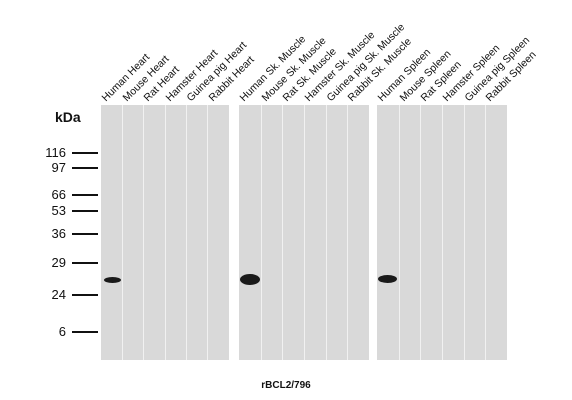  Describe the element at coordinates (286, 385) in the screenshot. I see `antibody-label: rBCL2/796` at that location.